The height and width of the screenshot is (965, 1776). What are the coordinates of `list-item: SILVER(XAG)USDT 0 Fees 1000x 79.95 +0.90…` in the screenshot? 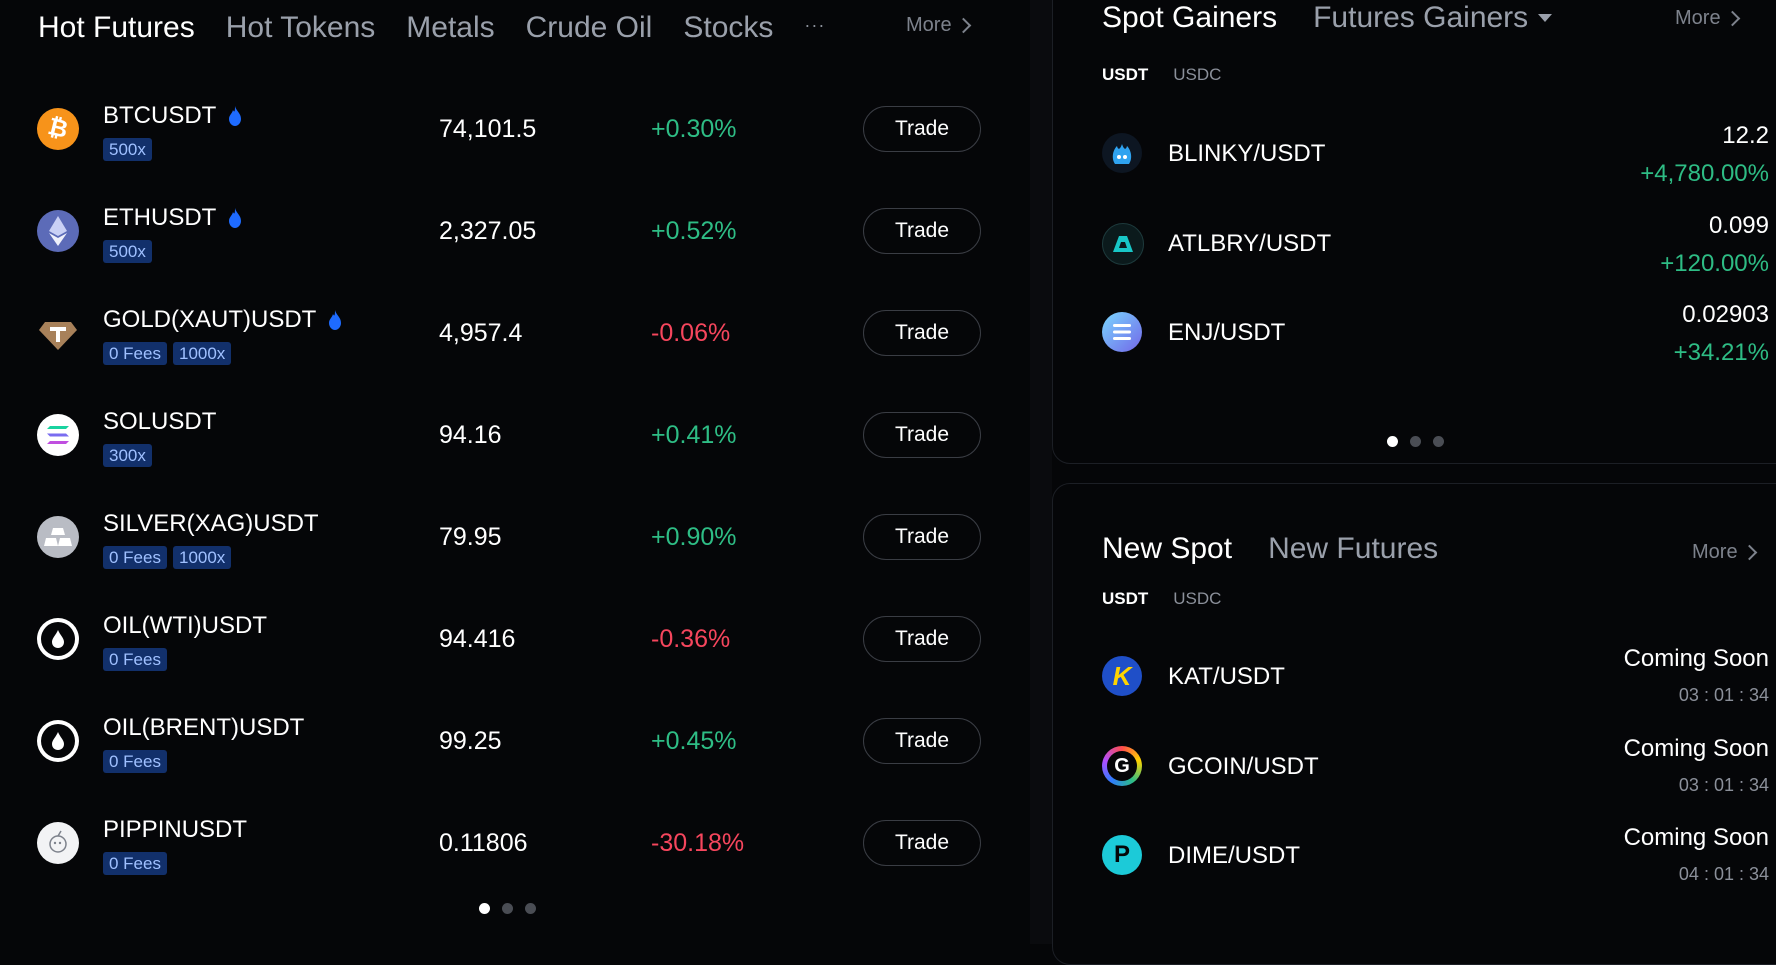 It's located at (515, 537).